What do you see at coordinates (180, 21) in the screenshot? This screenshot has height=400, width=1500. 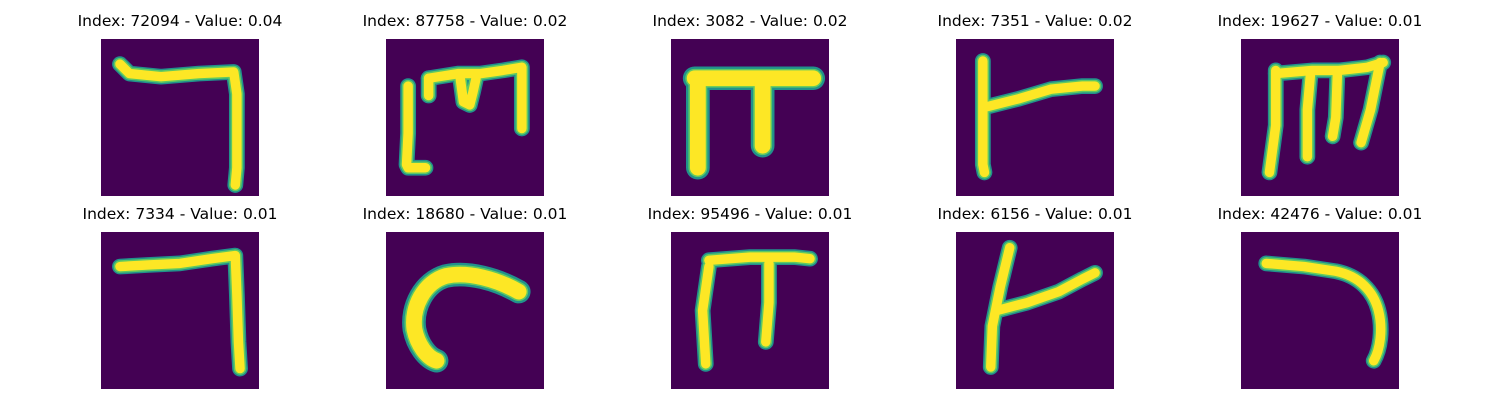 I see `panel-title: Index: 72094 - Value: 0.04` at bounding box center [180, 21].